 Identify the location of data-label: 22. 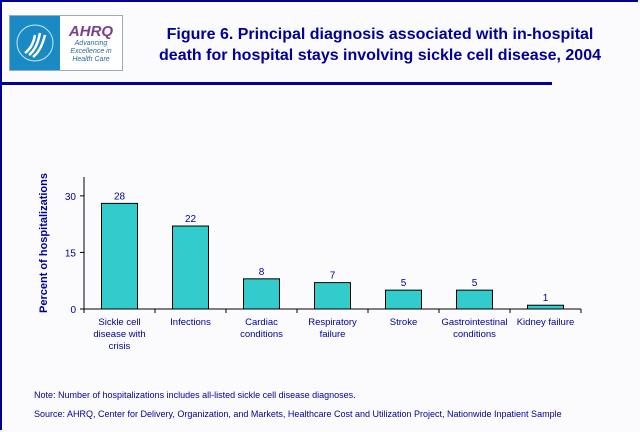
(191, 219).